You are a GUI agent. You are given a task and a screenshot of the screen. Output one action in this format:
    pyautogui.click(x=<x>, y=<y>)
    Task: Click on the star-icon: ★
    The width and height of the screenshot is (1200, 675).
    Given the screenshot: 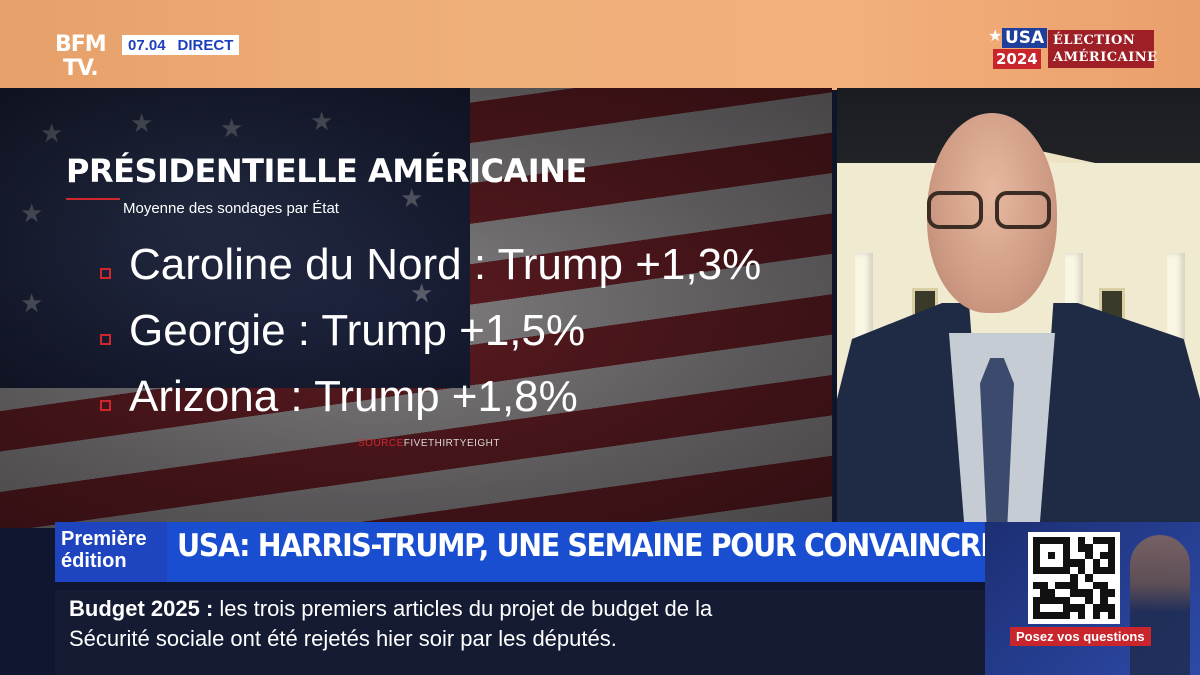 What is the action you would take?
    pyautogui.click(x=995, y=36)
    